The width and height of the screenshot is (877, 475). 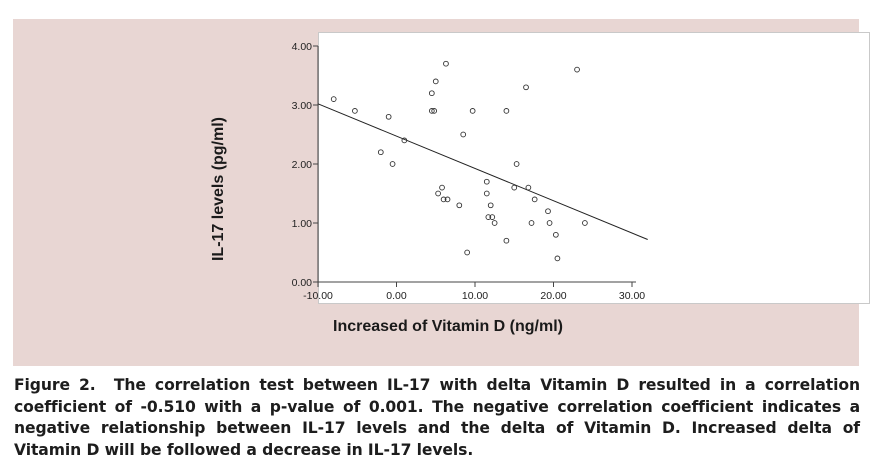 What do you see at coordinates (302, 165) in the screenshot?
I see `y-tick-label: 2.00` at bounding box center [302, 165].